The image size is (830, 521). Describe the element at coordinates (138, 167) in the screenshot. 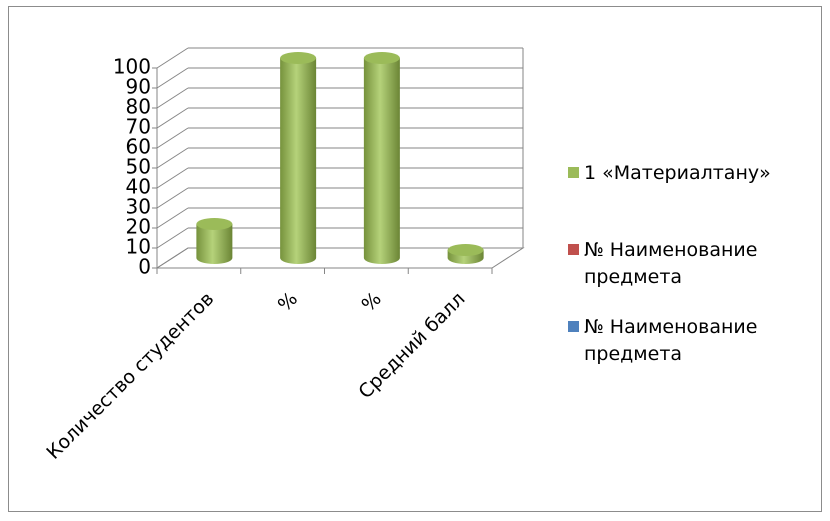

I see `y-tick-label: 50` at that location.